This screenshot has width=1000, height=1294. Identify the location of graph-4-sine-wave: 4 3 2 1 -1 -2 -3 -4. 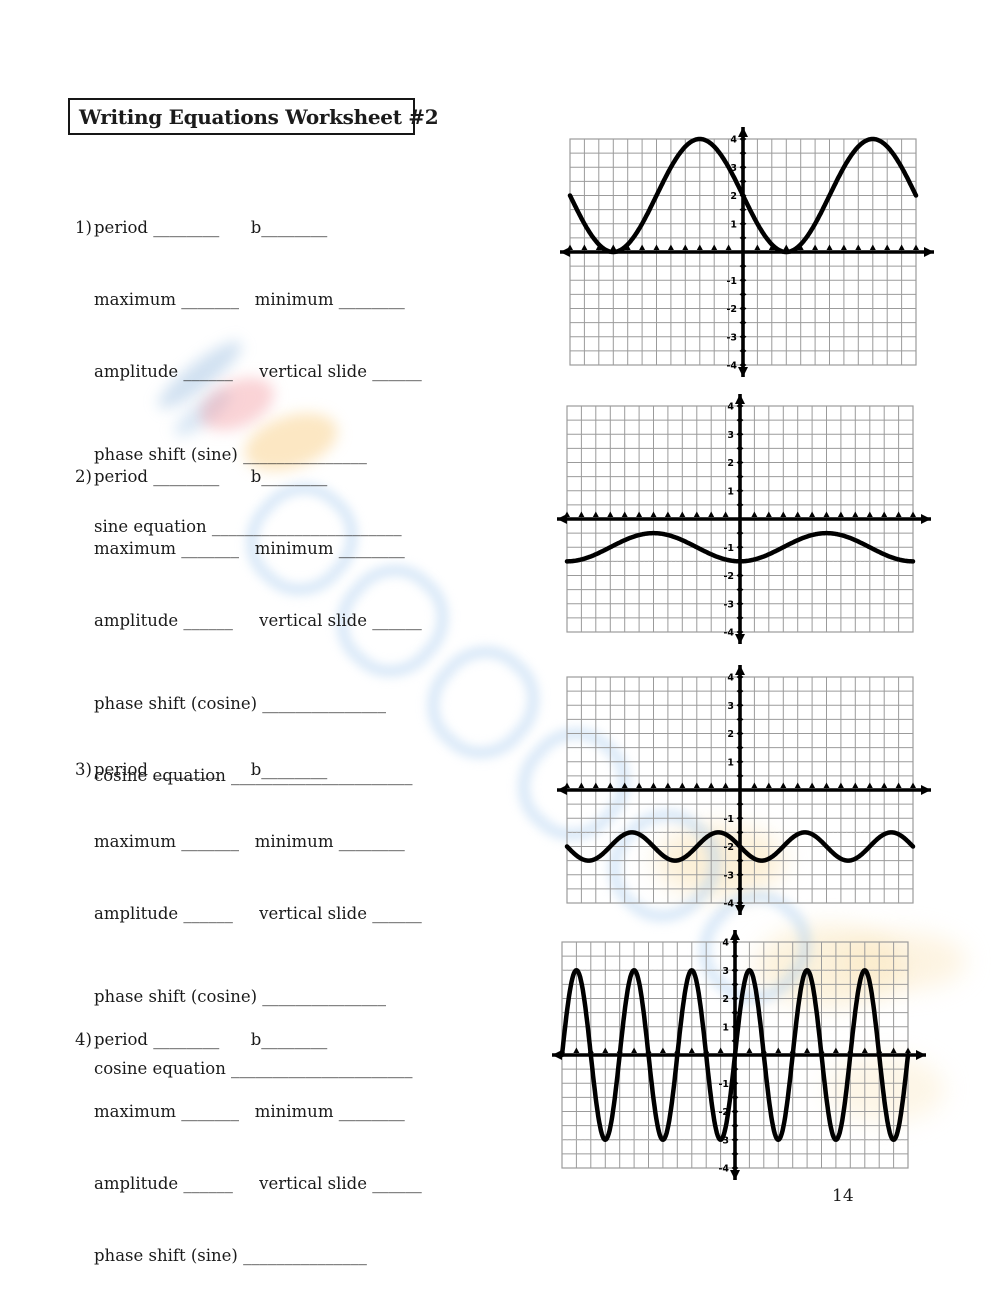
(739, 1055).